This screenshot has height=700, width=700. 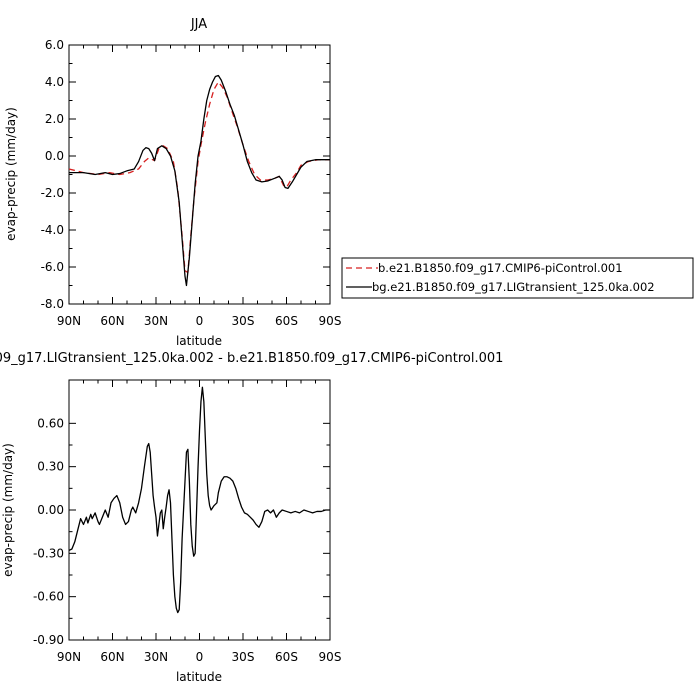 I want to click on bottom-y-tick-label: -0.60, so click(x=48, y=597).